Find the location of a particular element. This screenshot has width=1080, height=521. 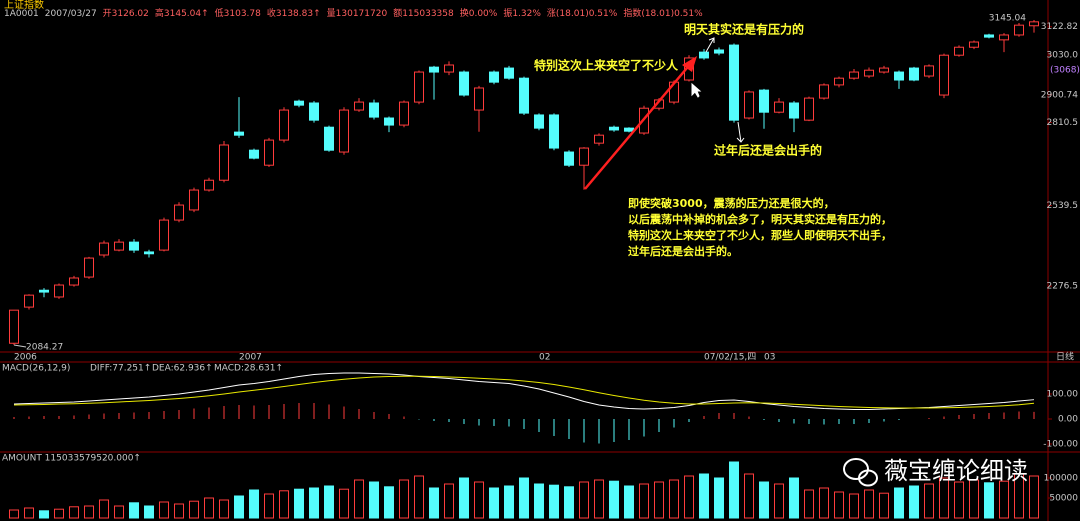

info-item: 高3145.04↑ is located at coordinates (182, 13).